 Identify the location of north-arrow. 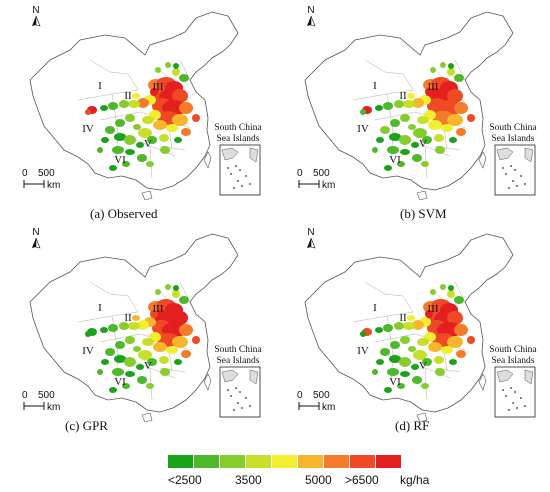
(311, 21).